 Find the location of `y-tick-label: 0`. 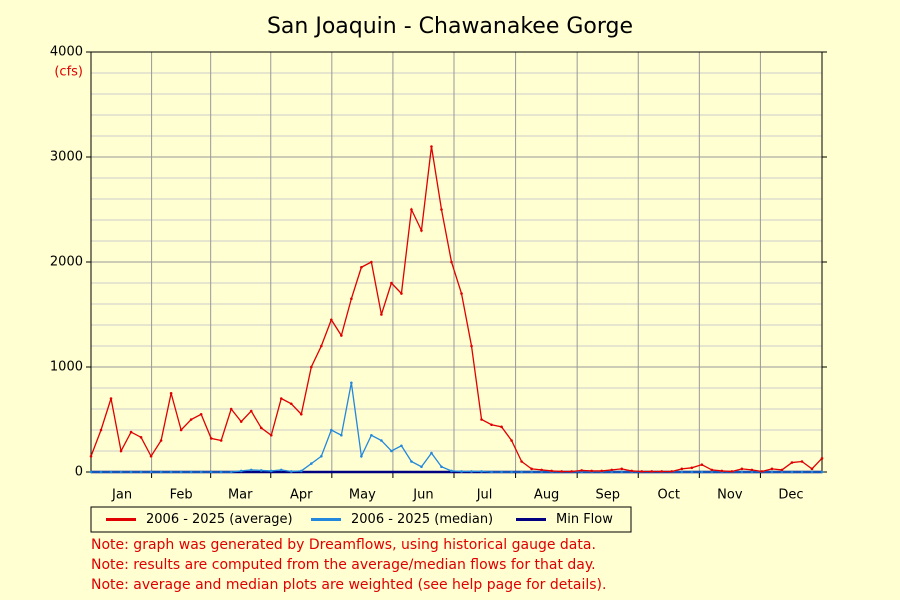

y-tick-label: 0 is located at coordinates (79, 472).